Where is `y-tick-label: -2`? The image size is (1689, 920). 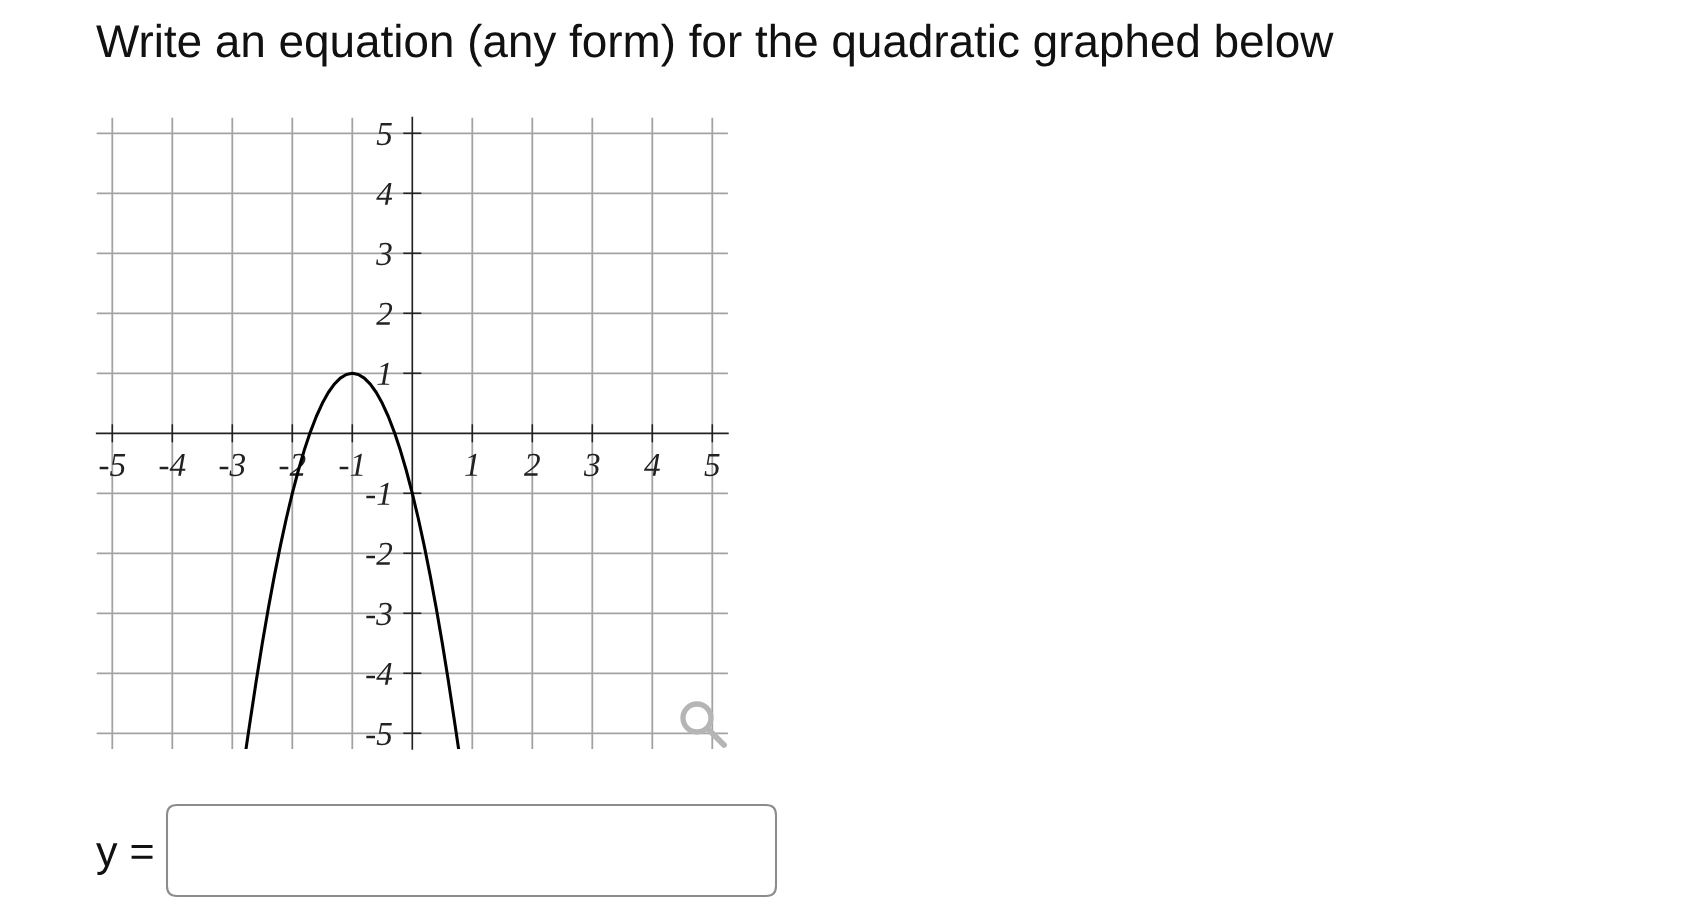
y-tick-label: -2 is located at coordinates (379, 553).